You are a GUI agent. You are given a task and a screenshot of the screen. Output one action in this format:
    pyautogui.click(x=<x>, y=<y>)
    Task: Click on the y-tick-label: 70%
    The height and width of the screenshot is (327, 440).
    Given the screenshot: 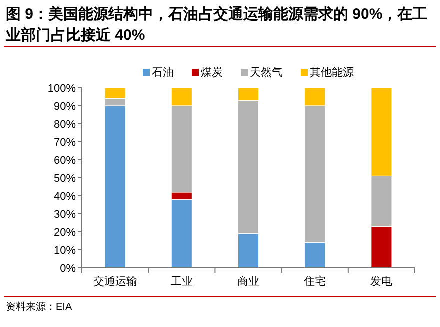 What is the action you would take?
    pyautogui.click(x=65, y=143)
    